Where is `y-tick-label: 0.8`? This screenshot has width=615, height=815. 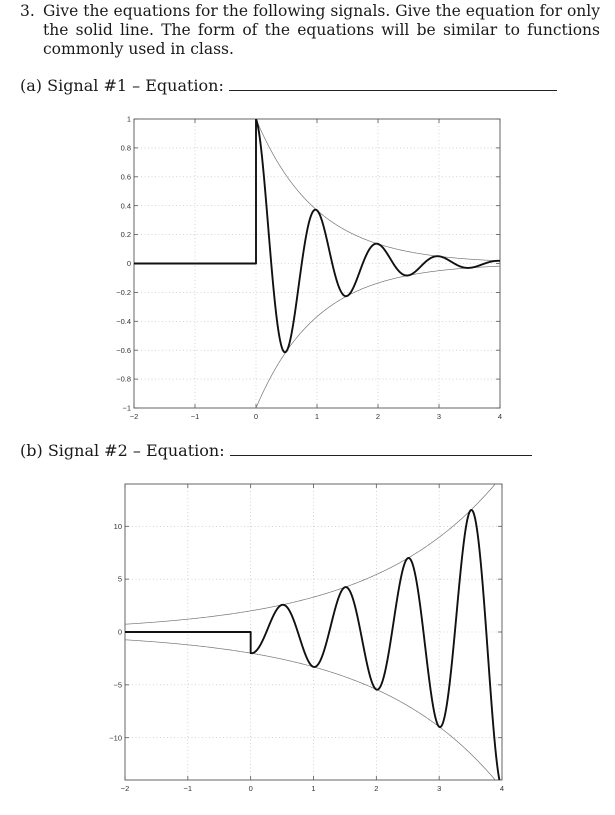 y-tick-label: 0.8 is located at coordinates (126, 148).